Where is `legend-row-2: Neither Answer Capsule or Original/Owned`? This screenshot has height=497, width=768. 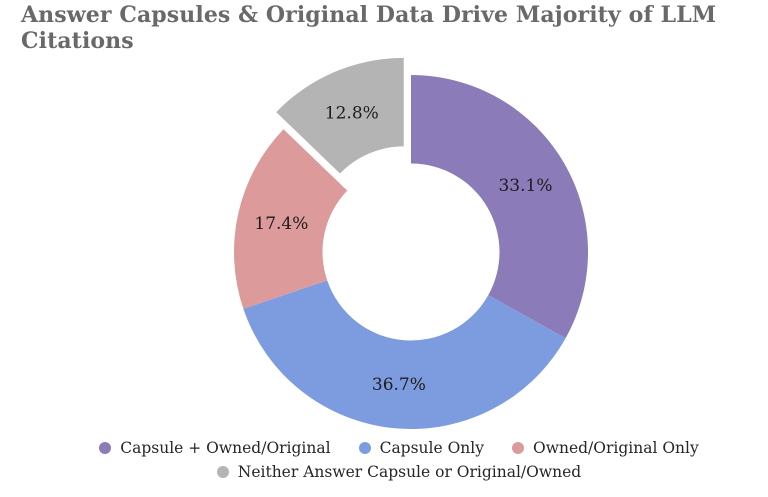 legend-row-2: Neither Answer Capsule or Original/Owned is located at coordinates (399, 472).